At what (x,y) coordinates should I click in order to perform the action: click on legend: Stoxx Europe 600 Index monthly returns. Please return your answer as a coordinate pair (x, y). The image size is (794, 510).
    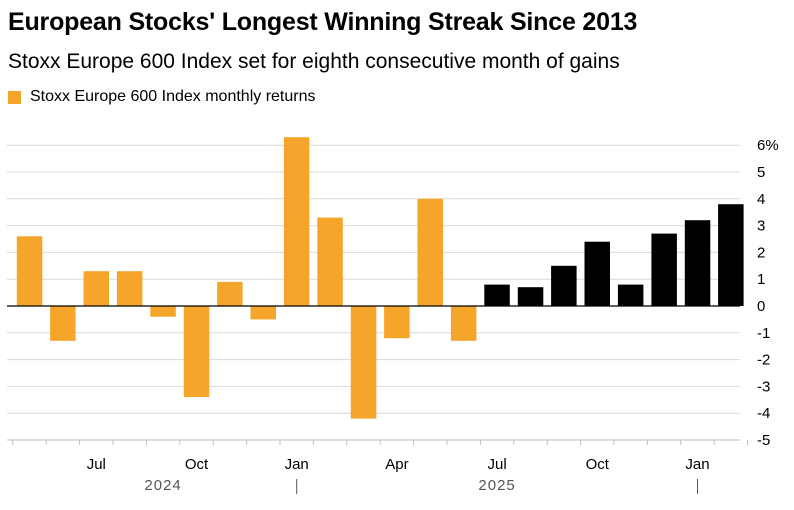
    Looking at the image, I should click on (162, 97).